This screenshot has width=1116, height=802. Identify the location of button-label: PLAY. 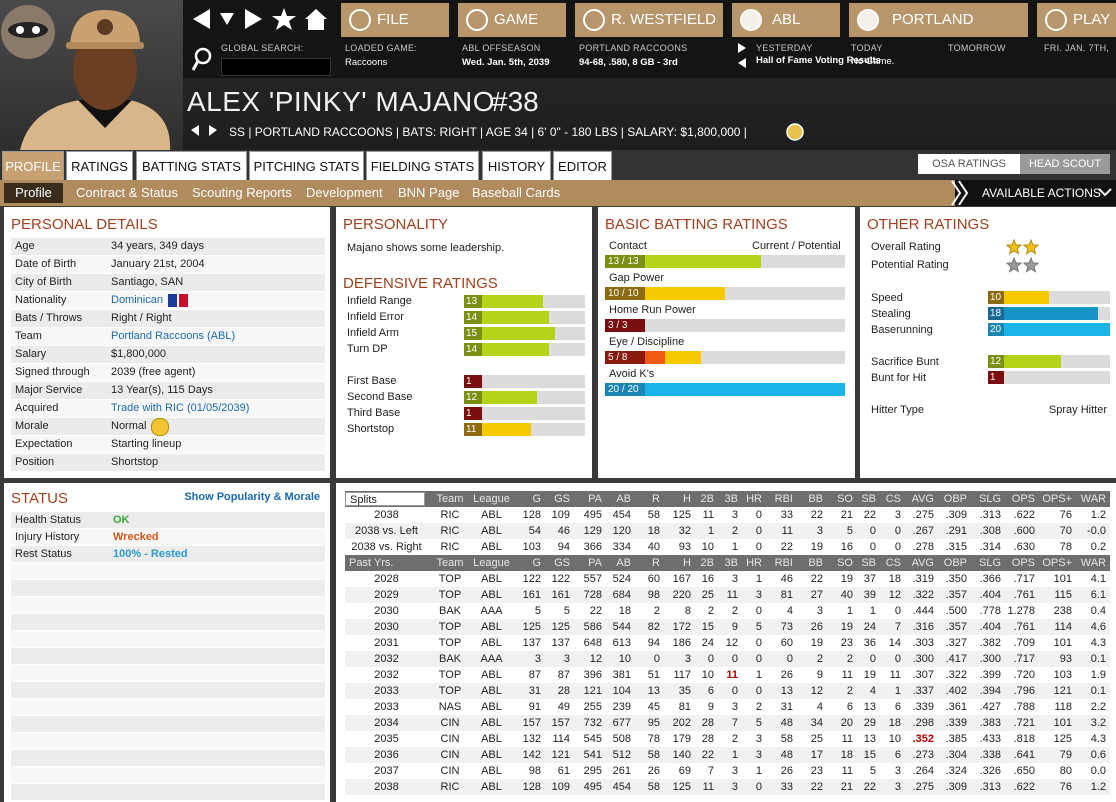
(1092, 19).